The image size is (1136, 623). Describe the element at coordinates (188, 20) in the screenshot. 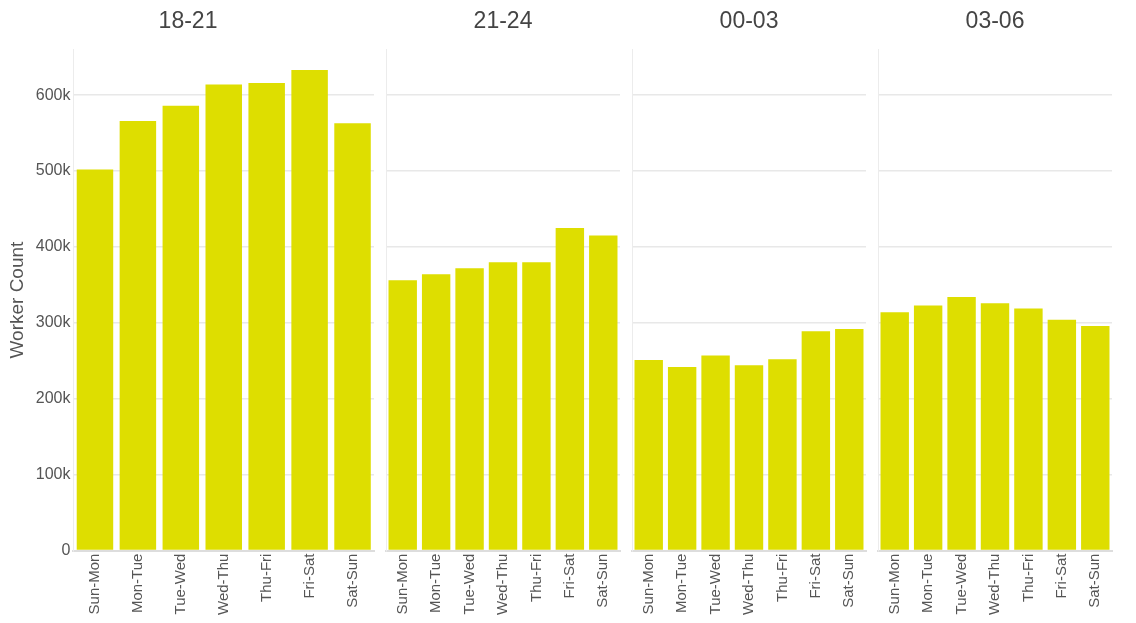

I see `chart-title: 18-21` at that location.